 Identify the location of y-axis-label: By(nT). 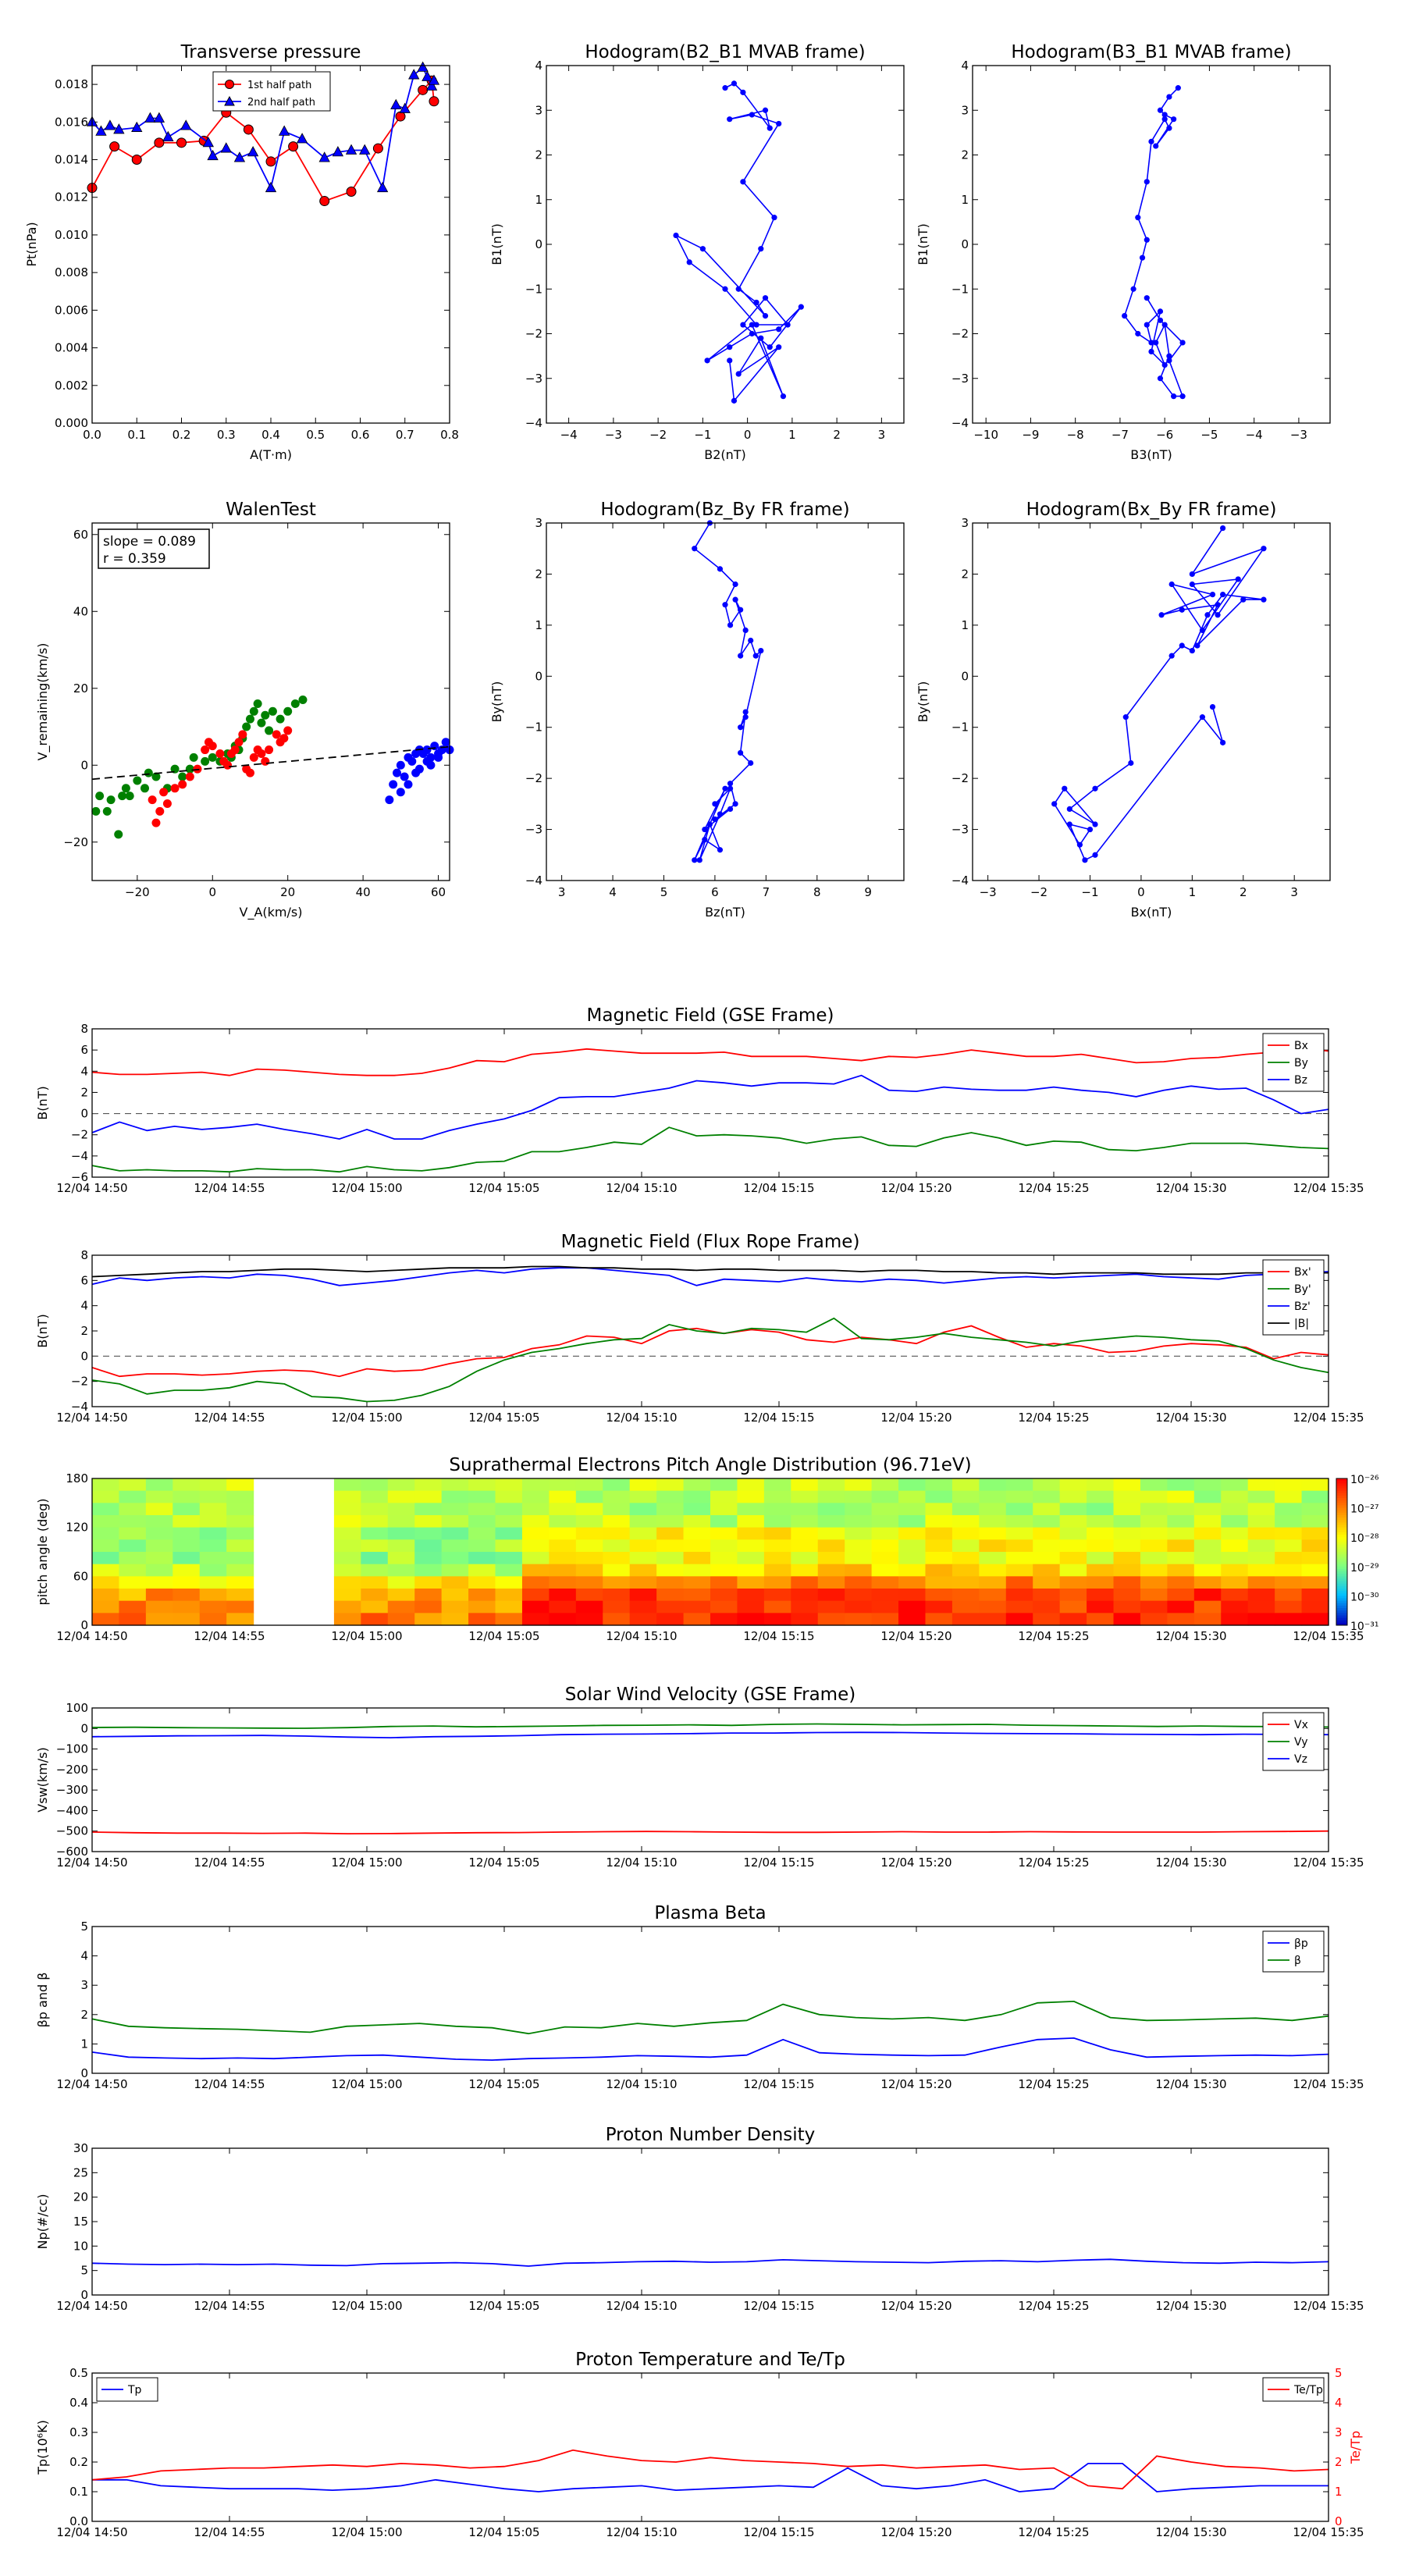
(497, 702).